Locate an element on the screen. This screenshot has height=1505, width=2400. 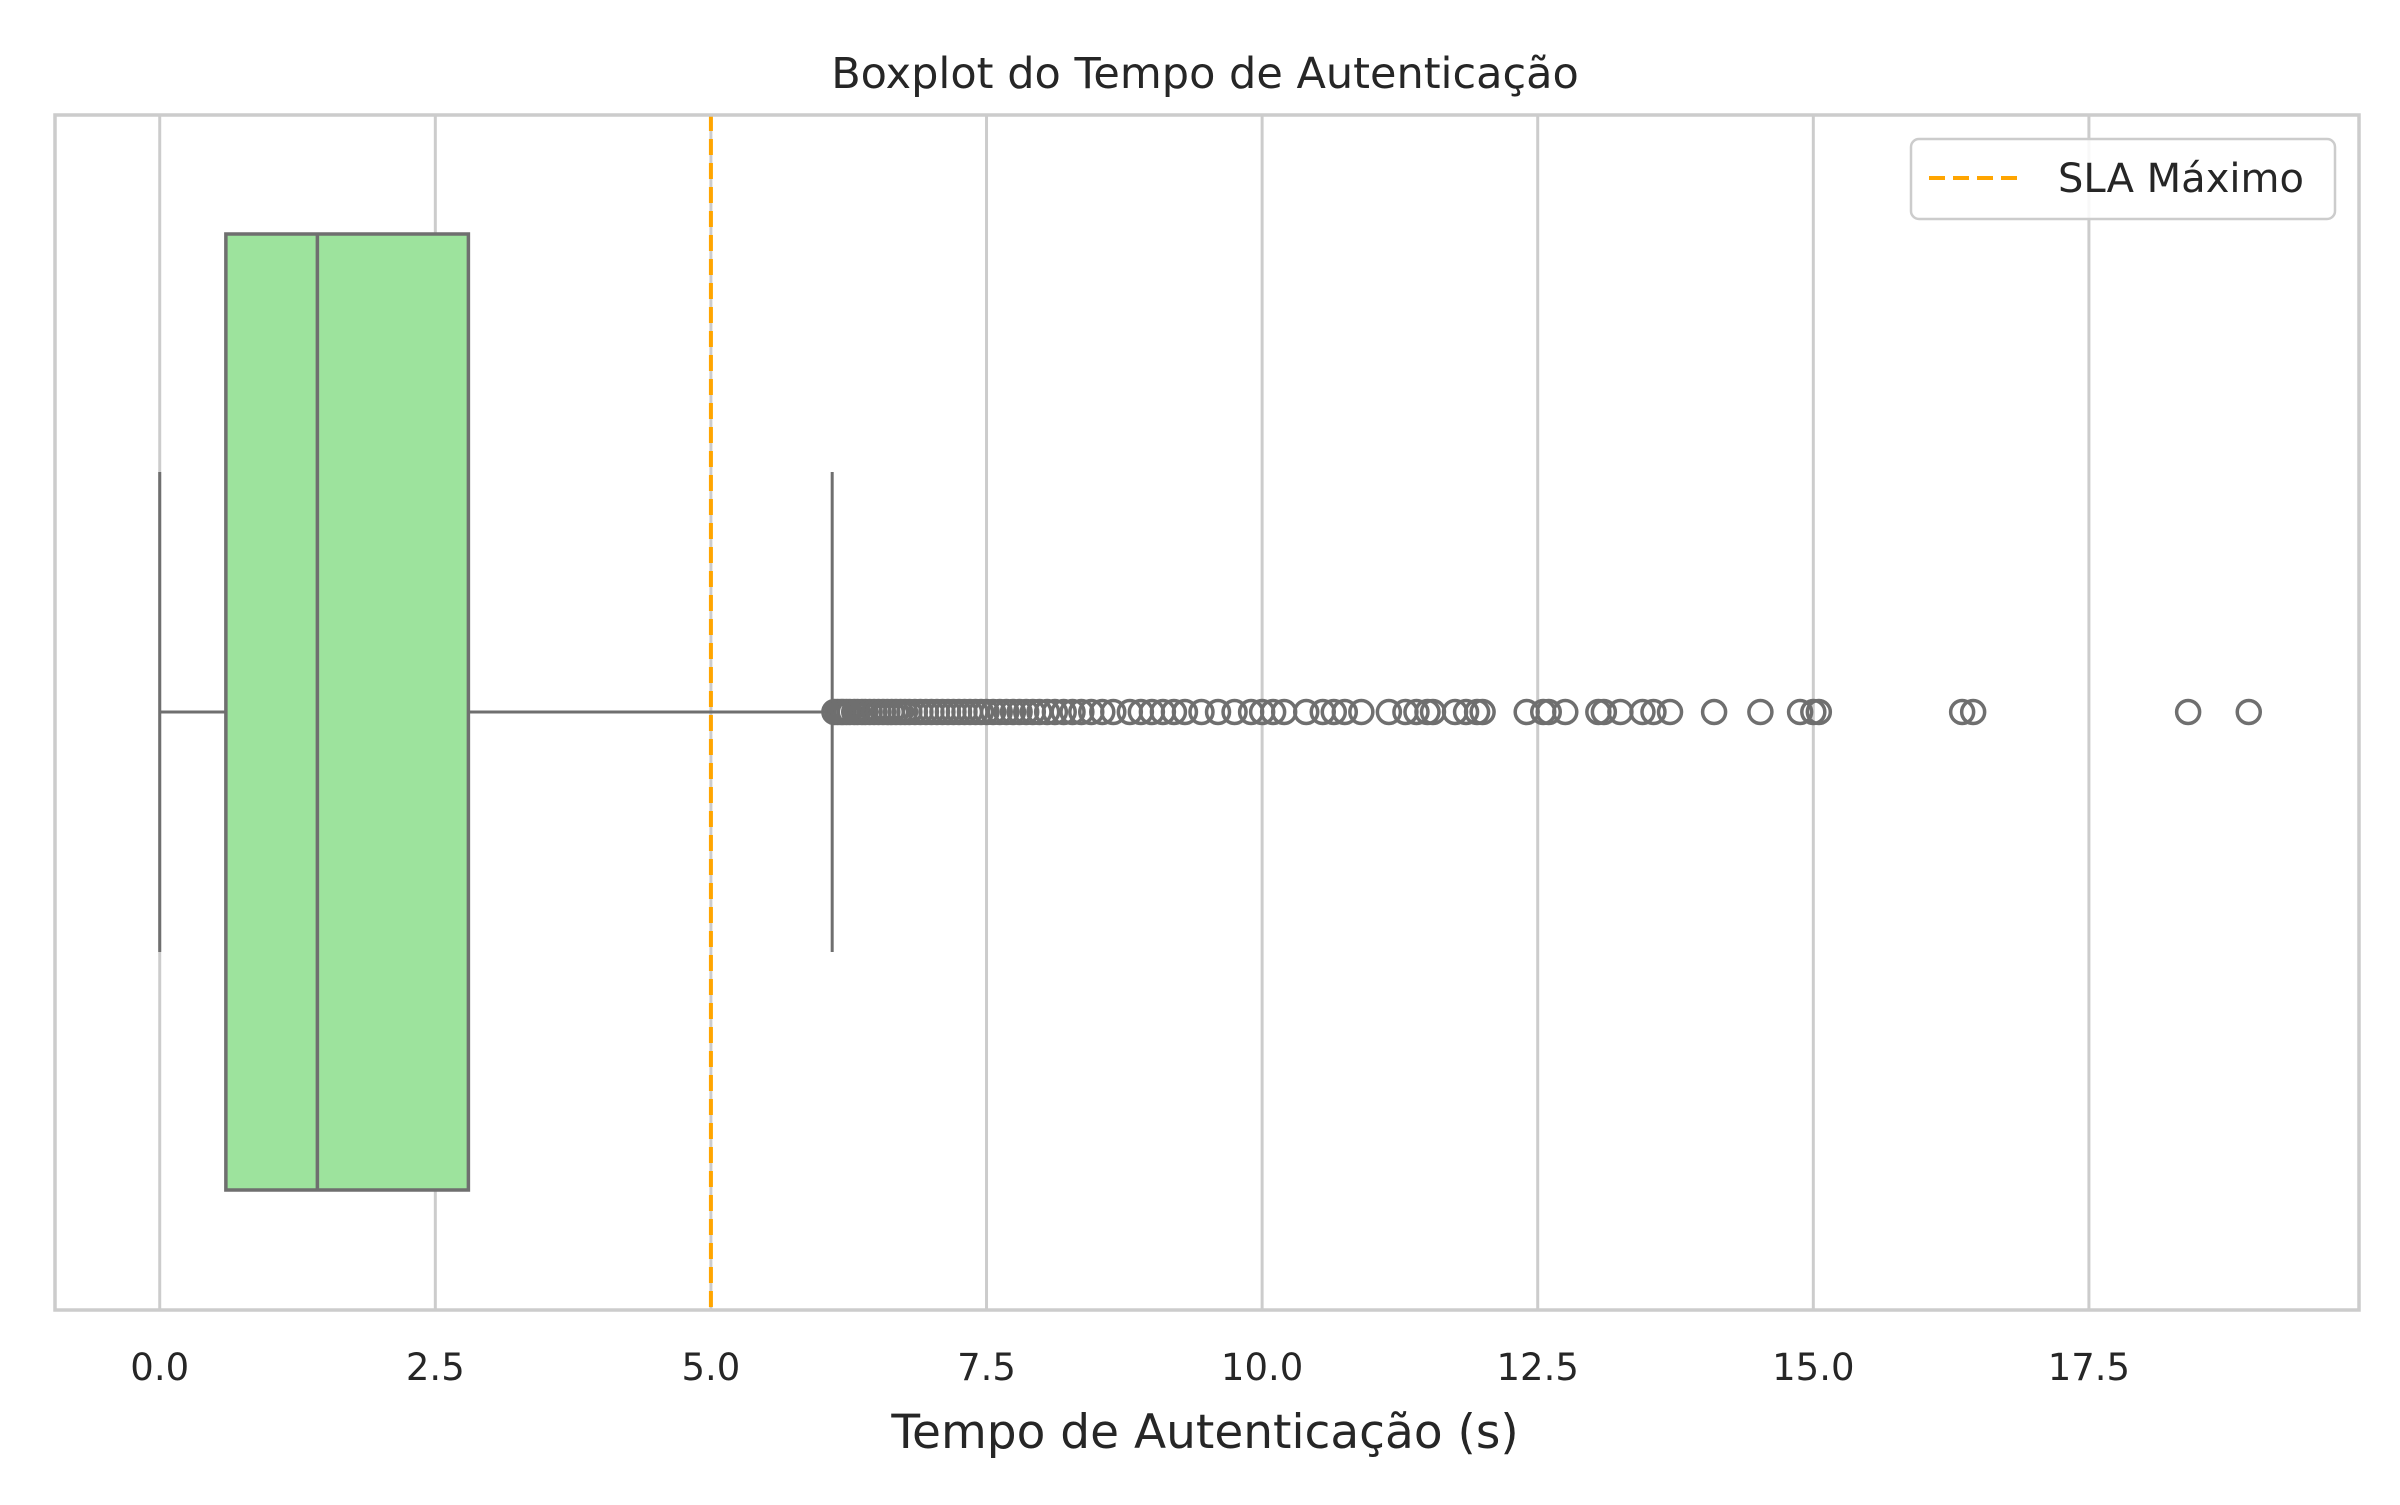
x-tick-label: 0.0 is located at coordinates (159, 1367).